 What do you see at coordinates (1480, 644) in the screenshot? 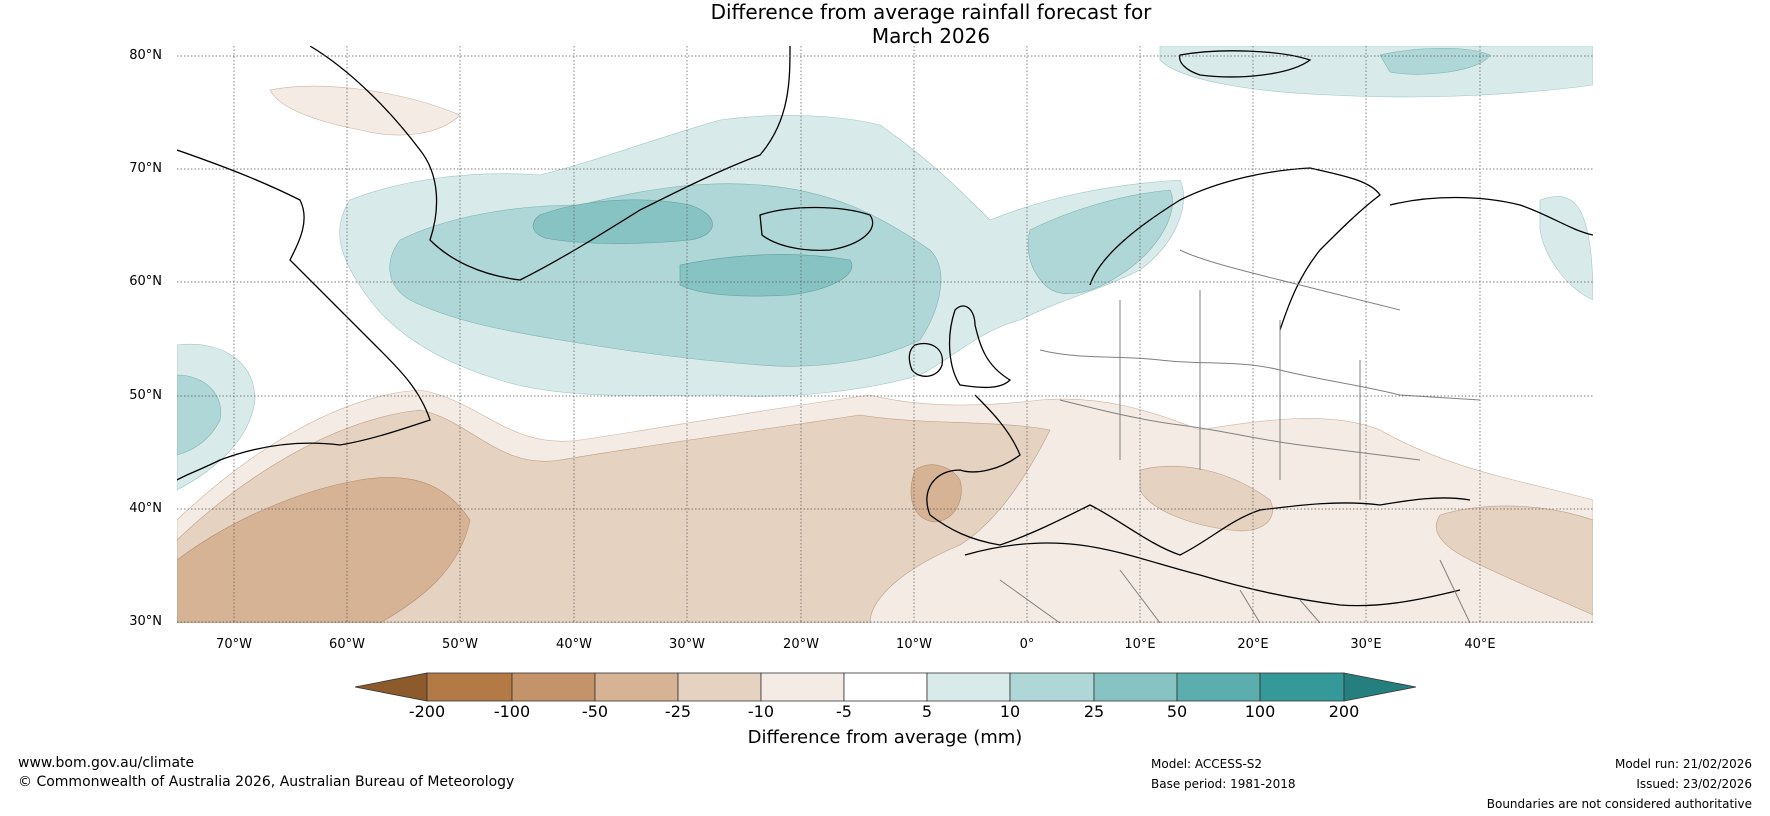
I see `lon-label: 40°E` at bounding box center [1480, 644].